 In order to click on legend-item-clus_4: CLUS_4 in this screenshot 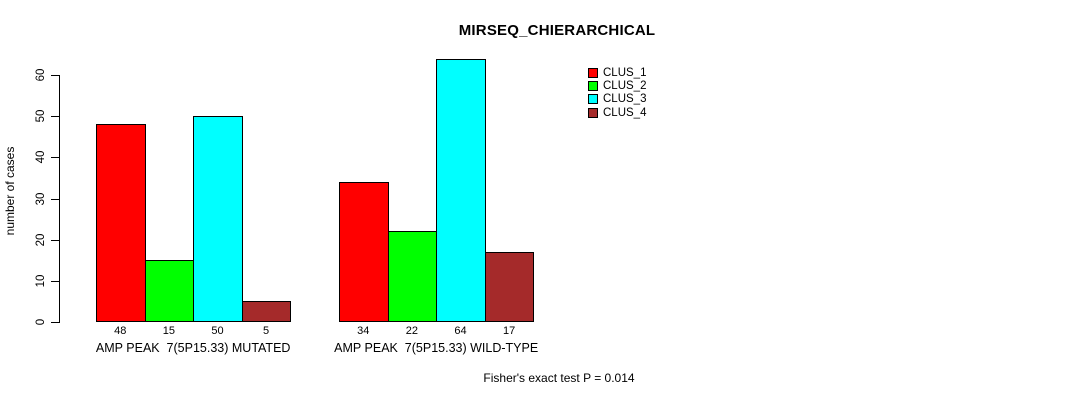, I will do `click(617, 112)`.